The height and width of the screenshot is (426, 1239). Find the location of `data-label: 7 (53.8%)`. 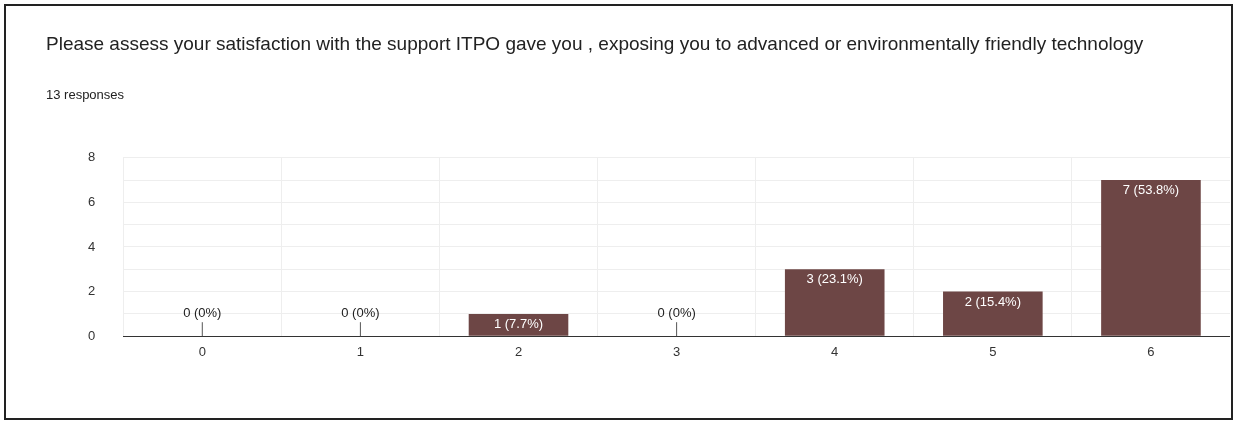

data-label: 7 (53.8%) is located at coordinates (1151, 190).